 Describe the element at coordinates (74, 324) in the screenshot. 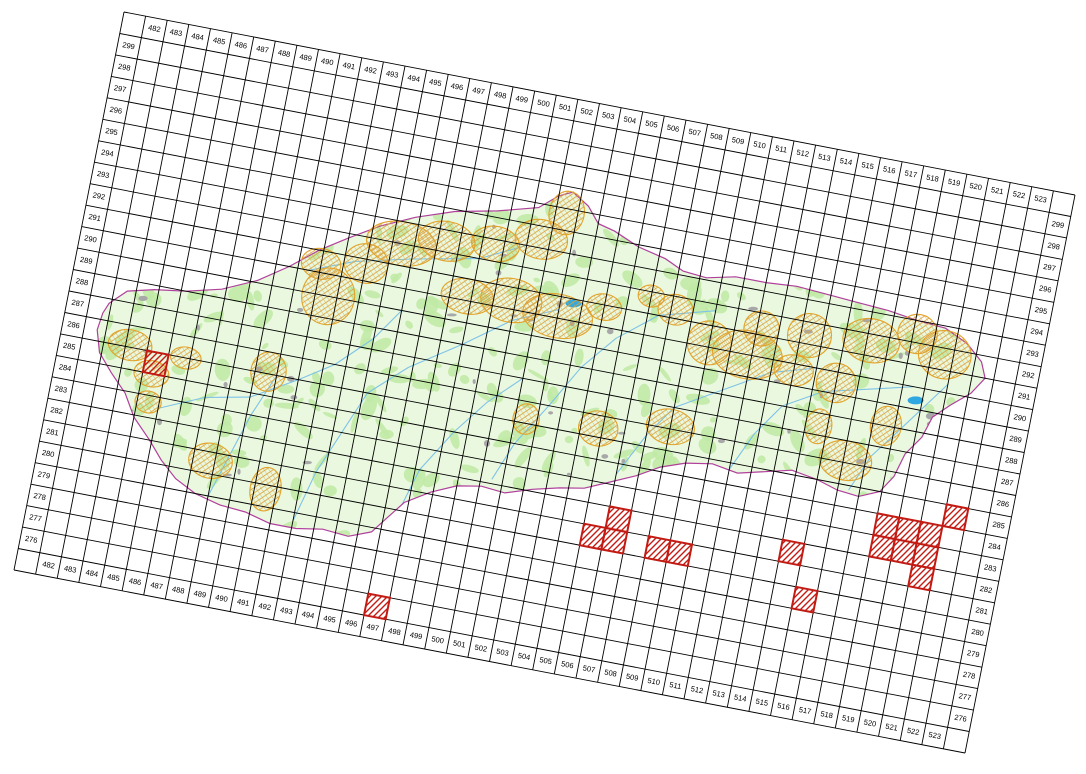

I see `row-label-left: 286` at that location.